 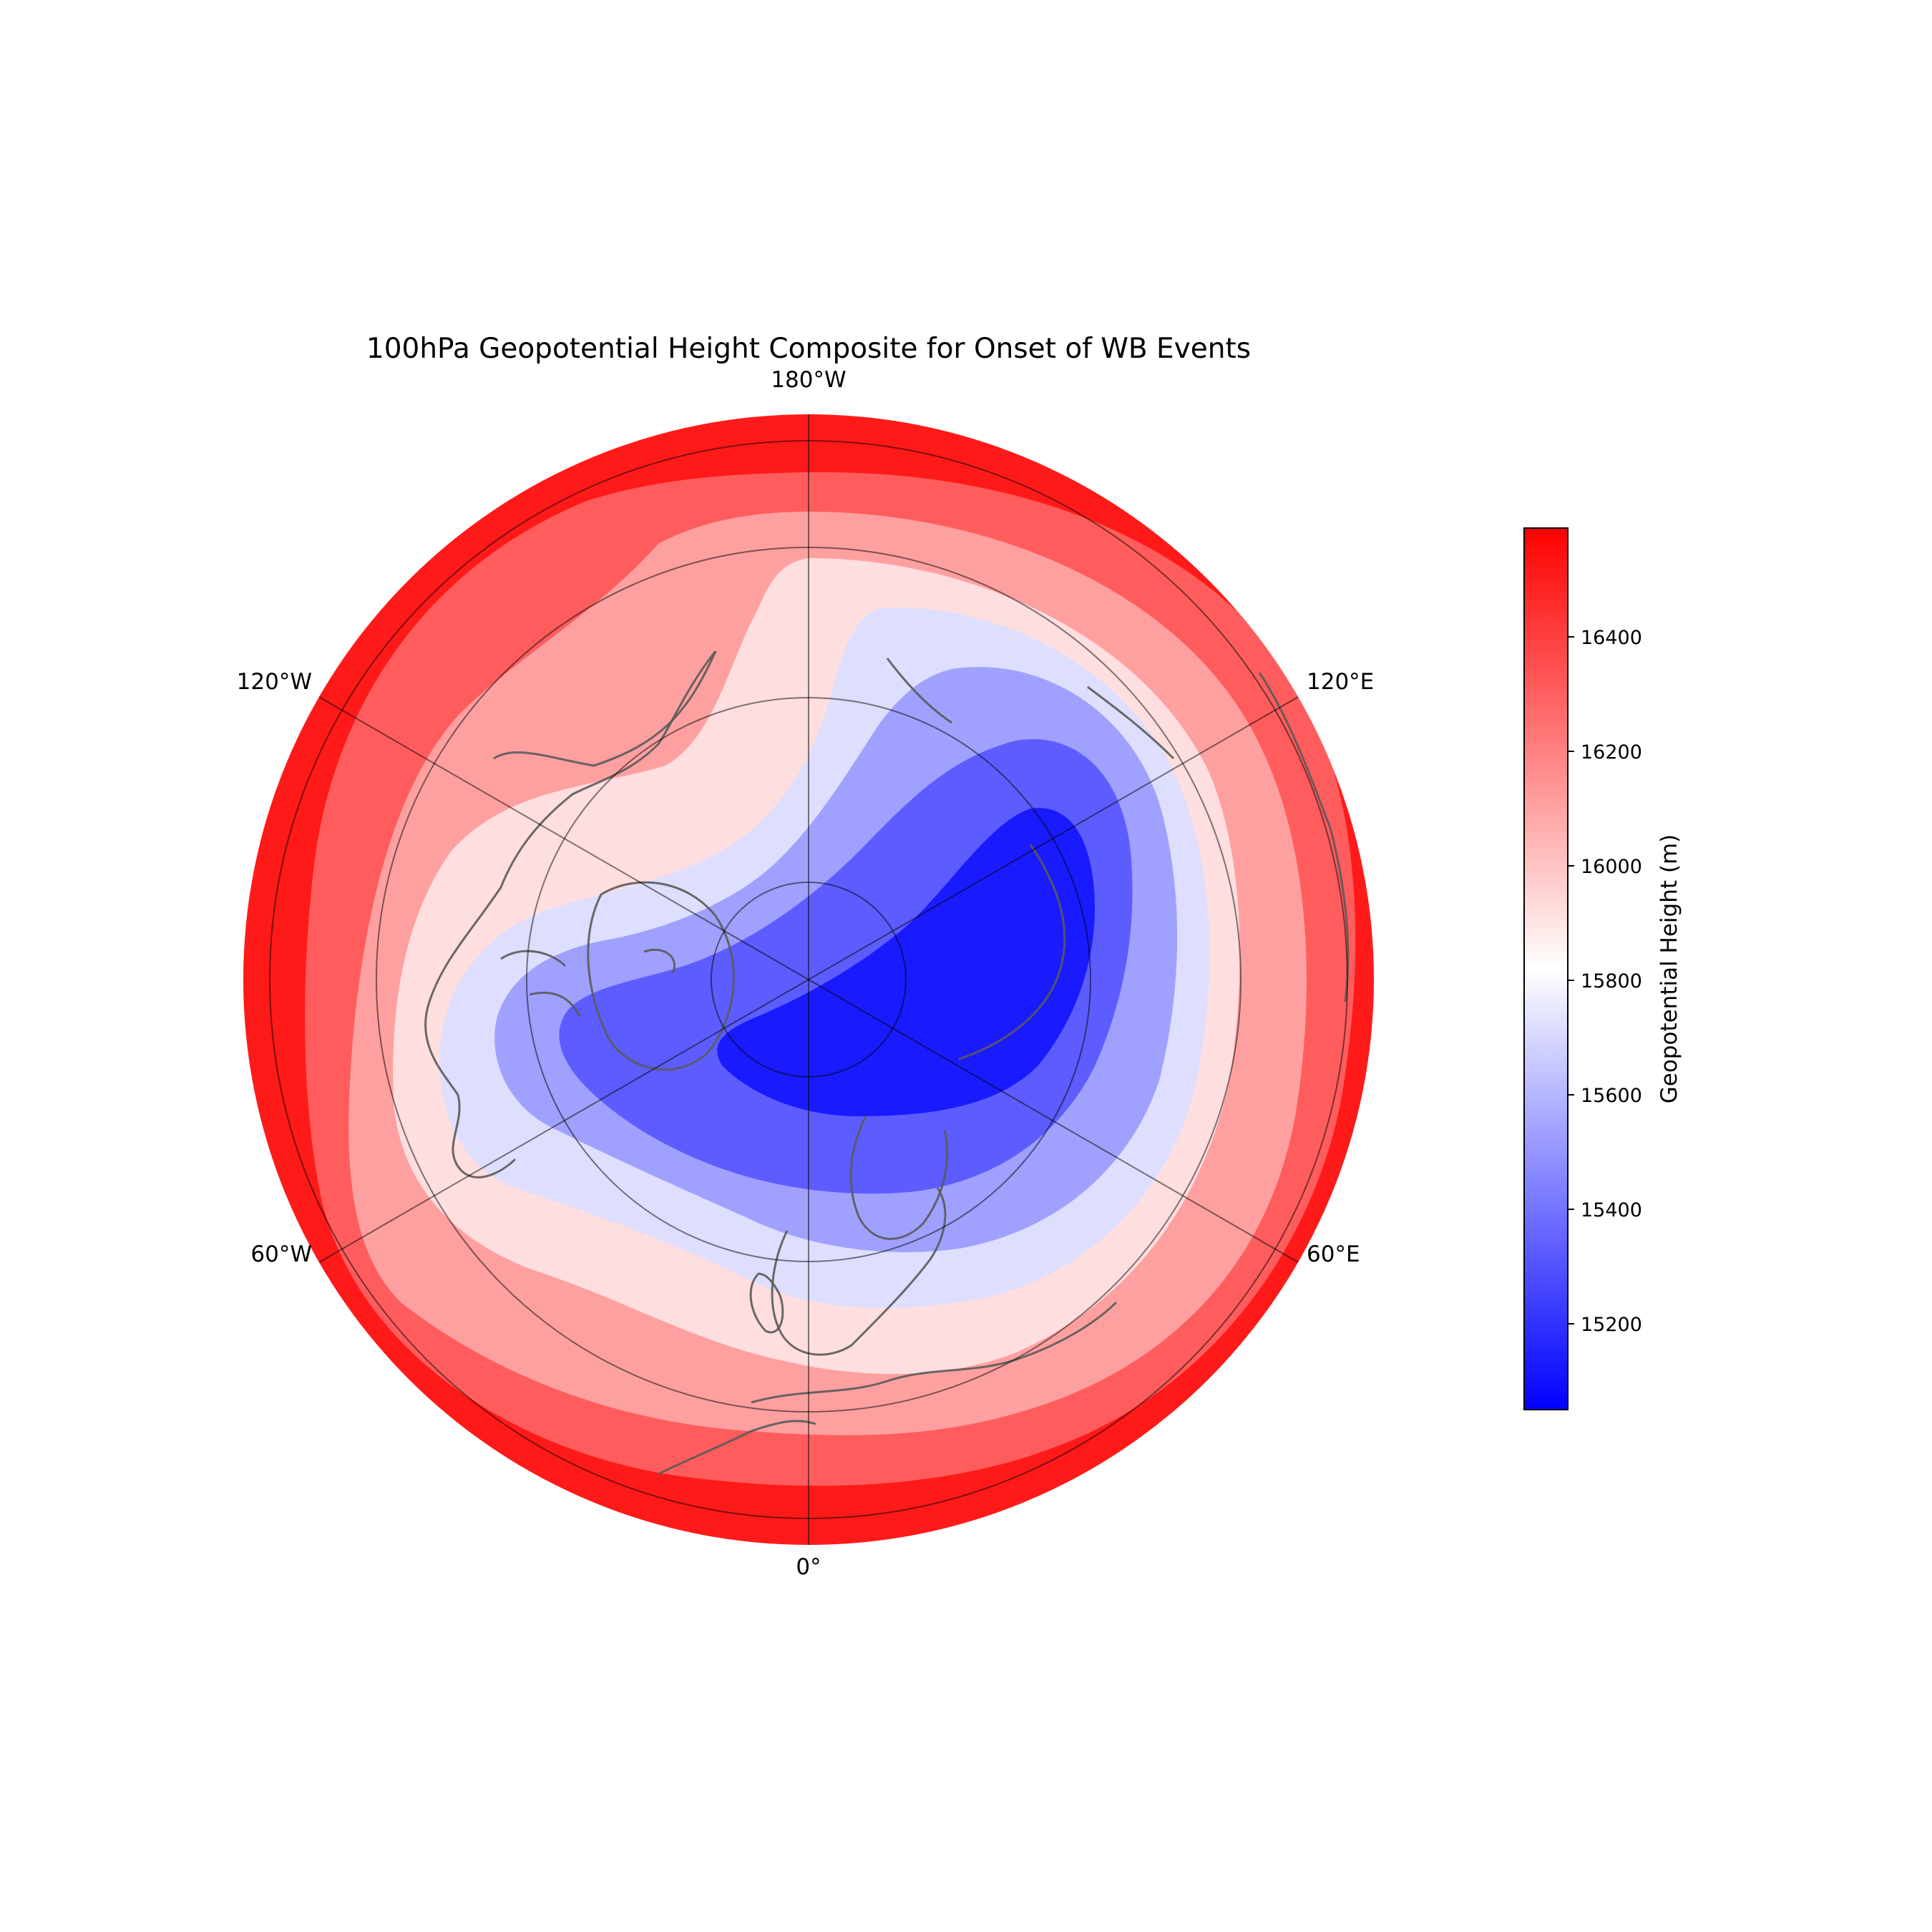 What do you see at coordinates (899, 1178) in the screenshot?
I see `coastline-scandinavia` at bounding box center [899, 1178].